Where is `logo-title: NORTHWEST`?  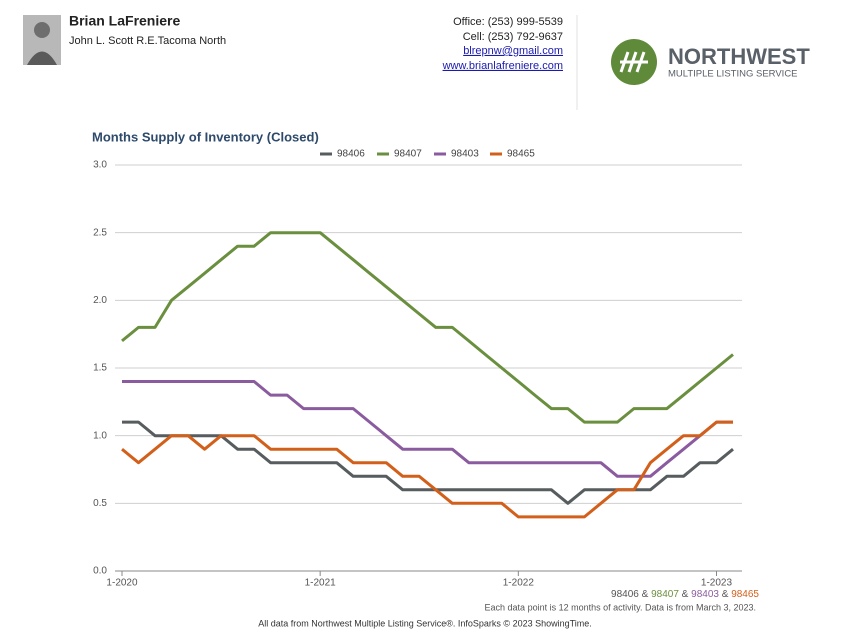 logo-title: NORTHWEST is located at coordinates (739, 56).